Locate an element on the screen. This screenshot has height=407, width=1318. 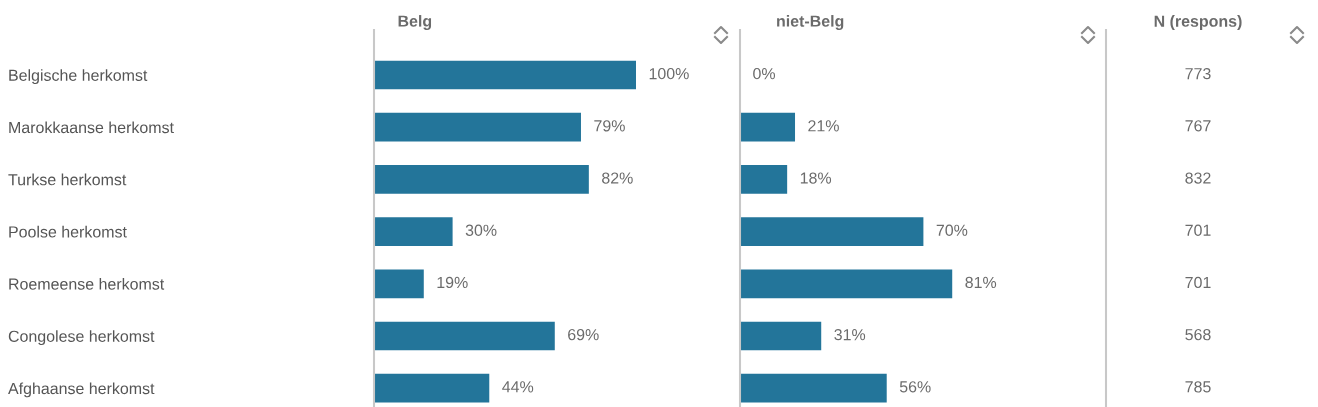
y-tick-label: Roemeense herkomst is located at coordinates (87, 284).